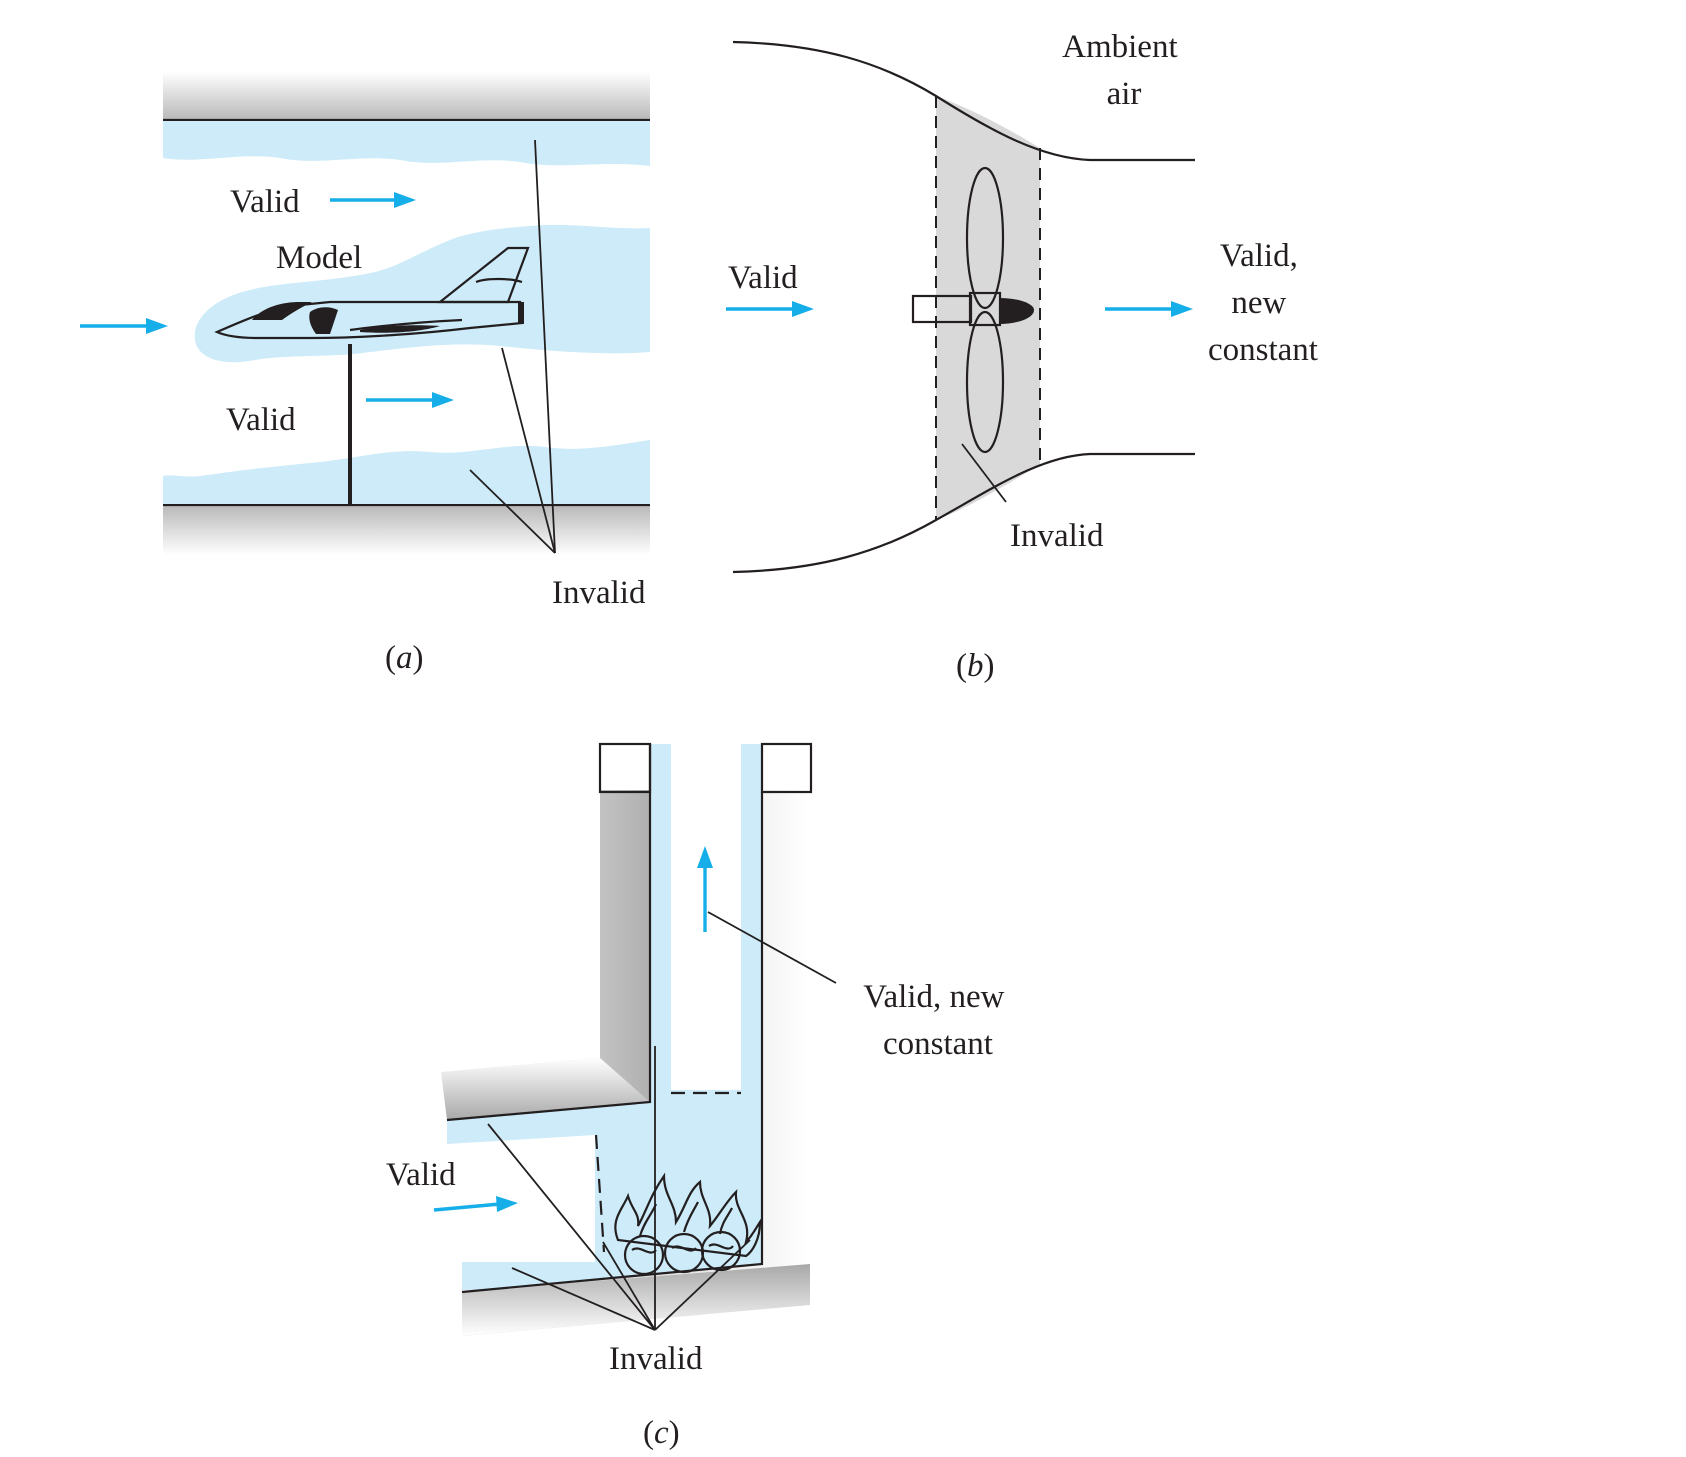  Describe the element at coordinates (410, 400) in the screenshot. I see `lower-flow-arrow` at that location.